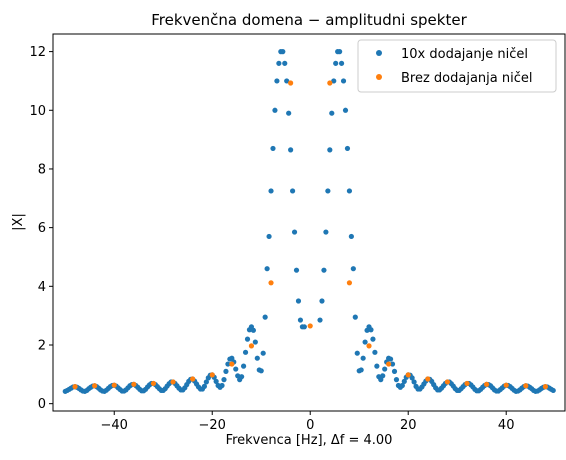  Describe the element at coordinates (37, 111) in the screenshot. I see `y-tick-label: 10` at that location.